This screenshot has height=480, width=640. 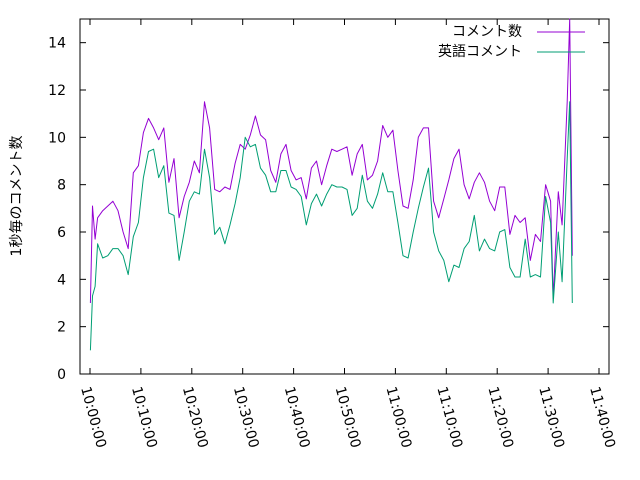 I want to click on x-tick-label: 10:20:00, so click(x=195, y=417).